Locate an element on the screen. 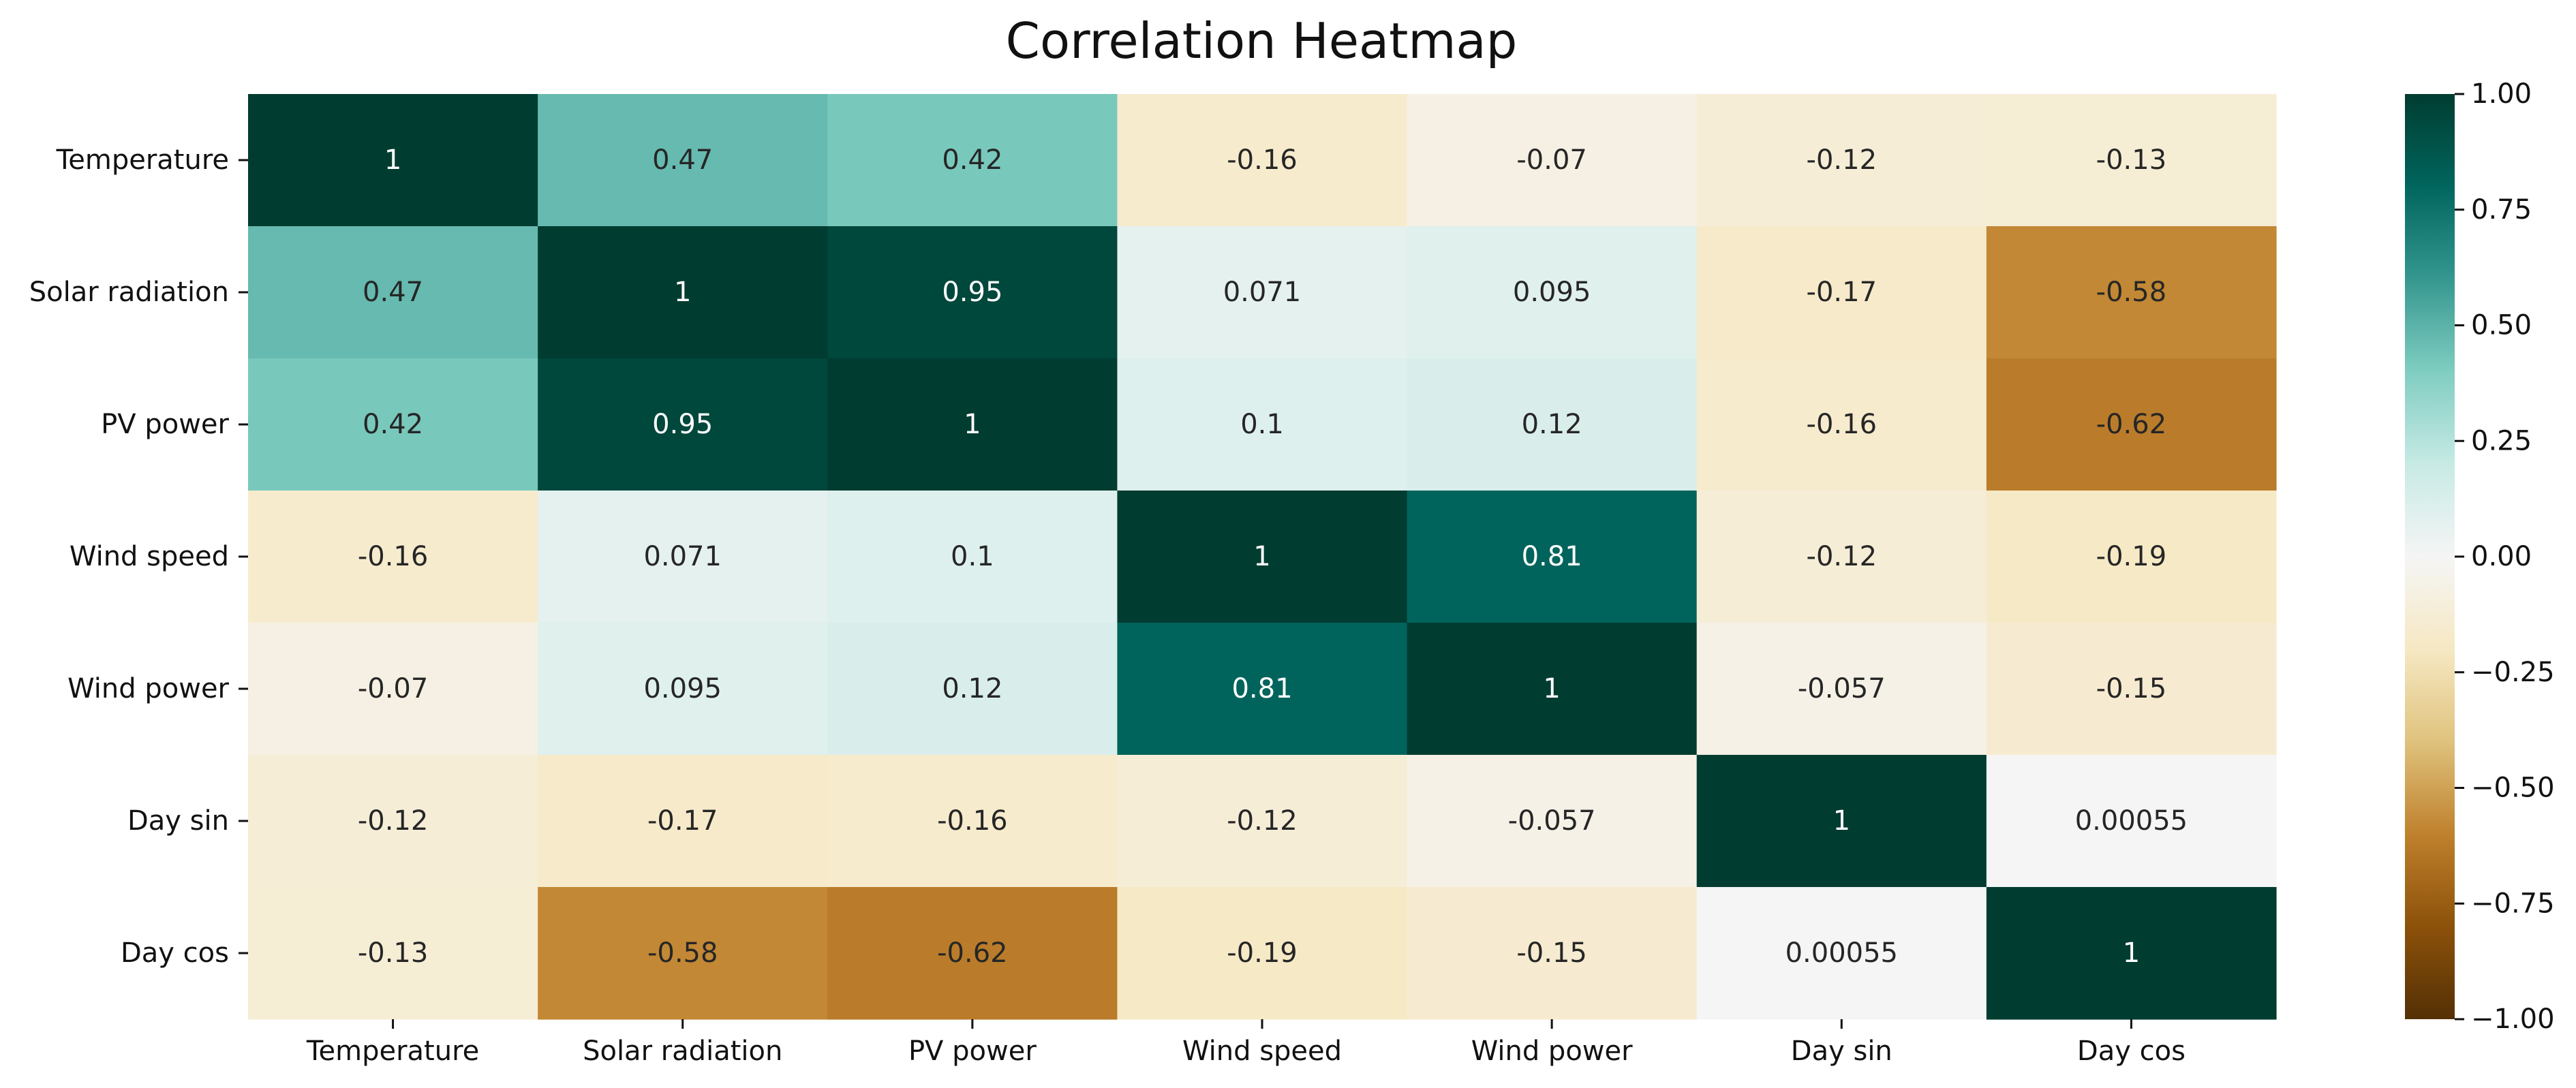 The width and height of the screenshot is (2576, 1088). cell-annotation-r6-c1: -0.58 is located at coordinates (682, 953).